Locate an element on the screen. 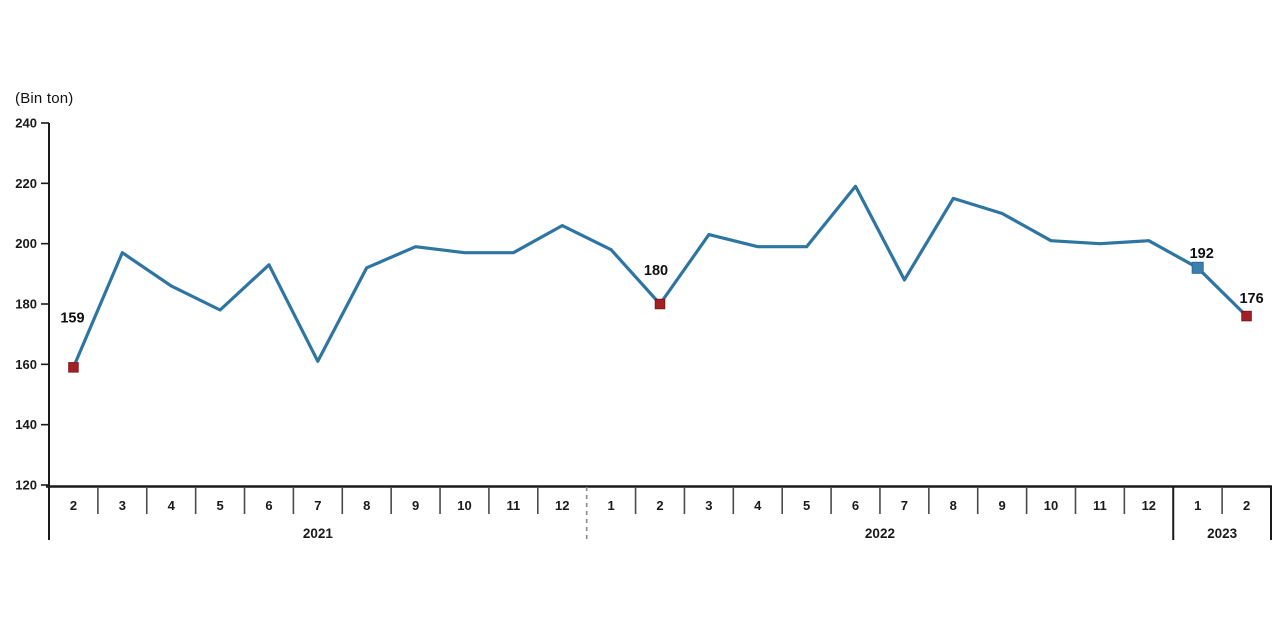 This screenshot has height=640, width=1280. data-point-label: 176 is located at coordinates (1251, 299).